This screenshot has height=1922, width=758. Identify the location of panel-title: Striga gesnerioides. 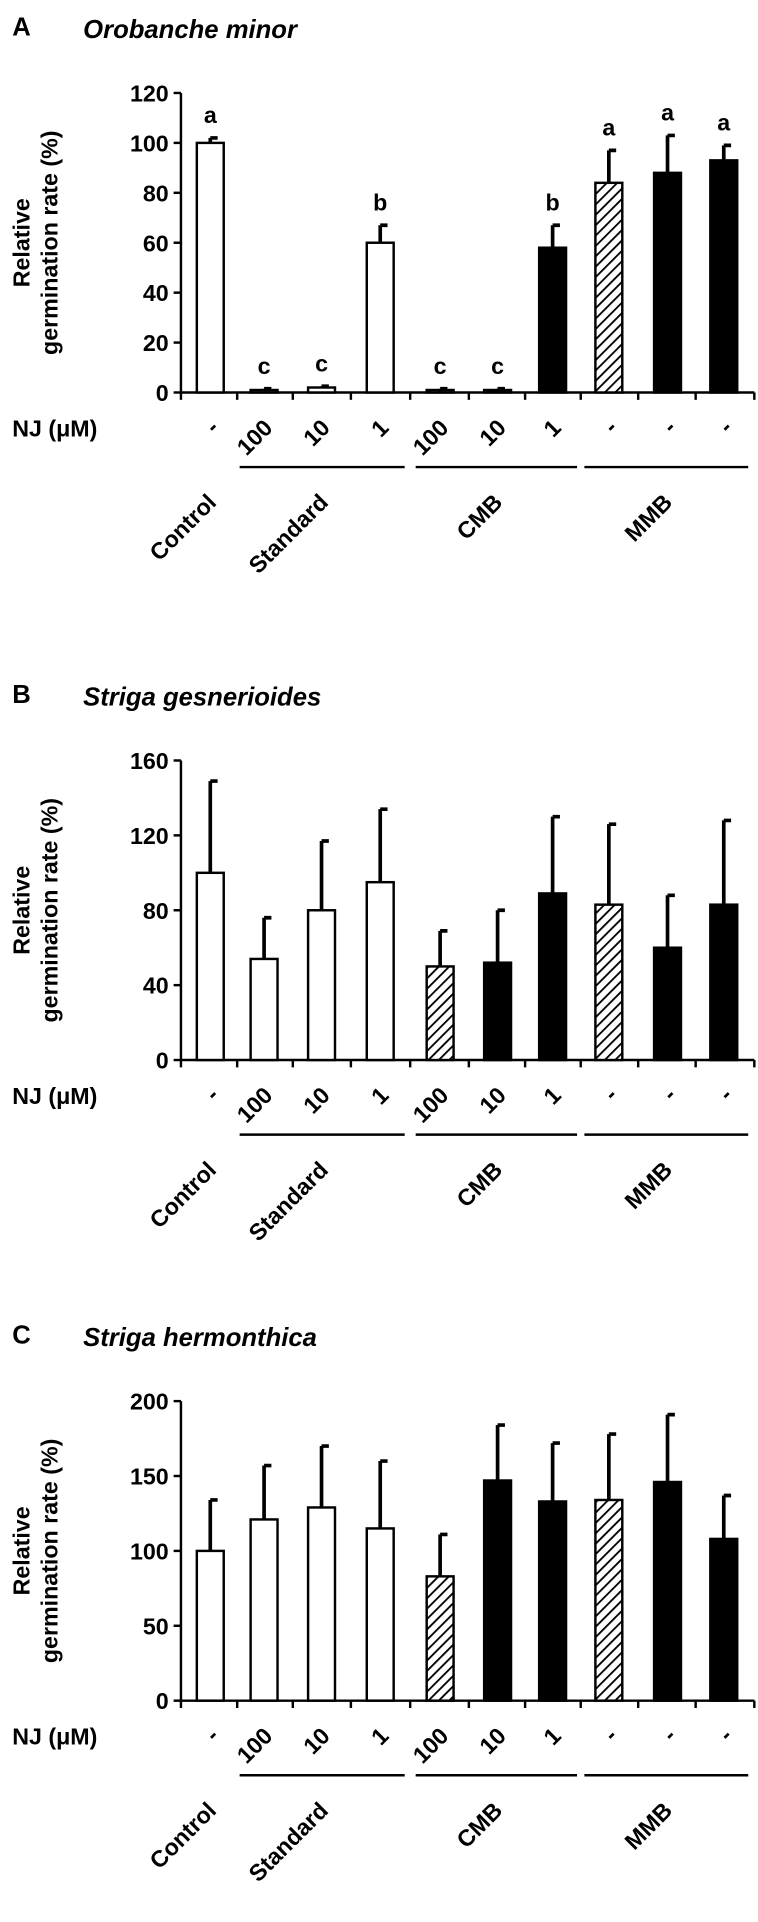
(202, 697).